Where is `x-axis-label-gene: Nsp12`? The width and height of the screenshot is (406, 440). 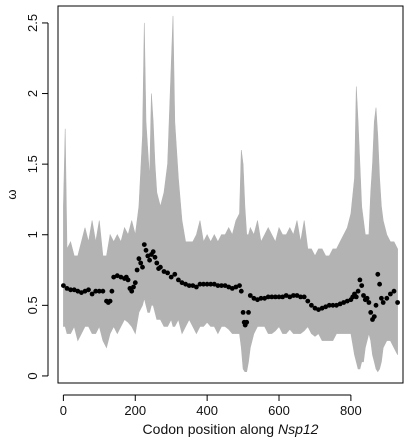
x-axis-label-gene: Nsp12 is located at coordinates (298, 429).